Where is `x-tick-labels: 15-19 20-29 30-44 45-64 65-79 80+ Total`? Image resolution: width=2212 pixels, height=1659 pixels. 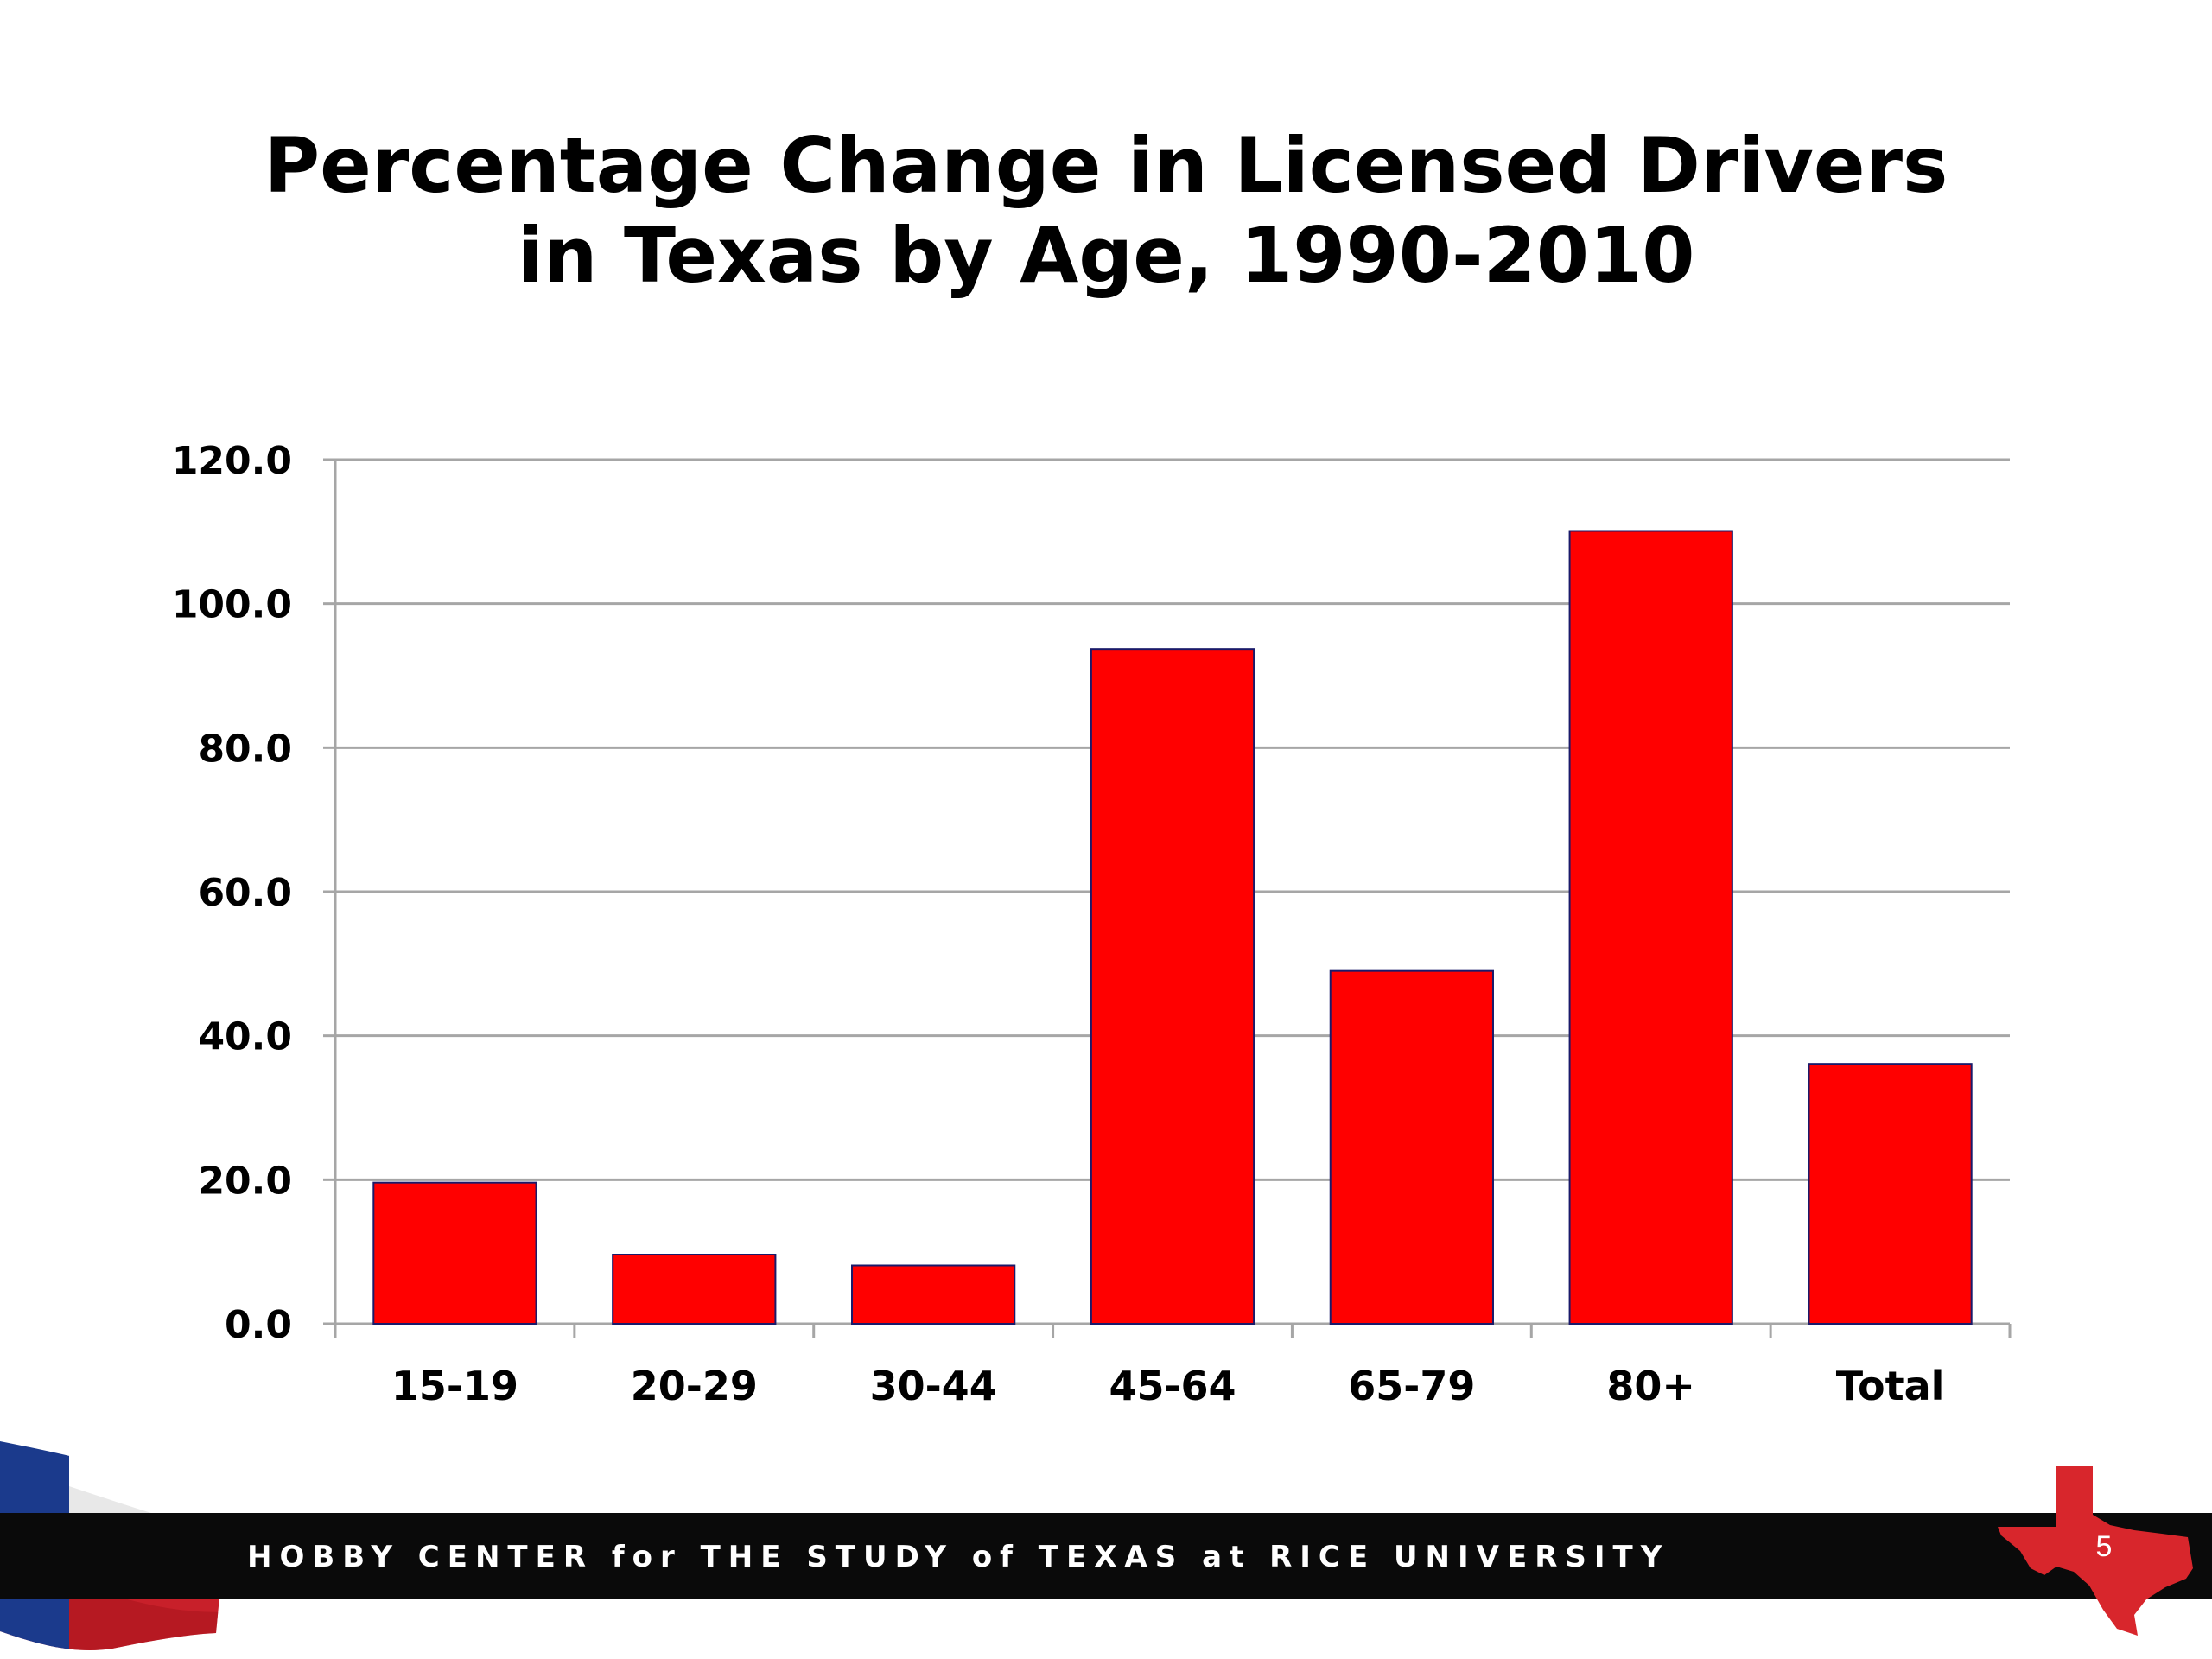 x-tick-labels: 15-19 20-29 30-44 45-64 65-79 80+ Total is located at coordinates (1168, 1386).